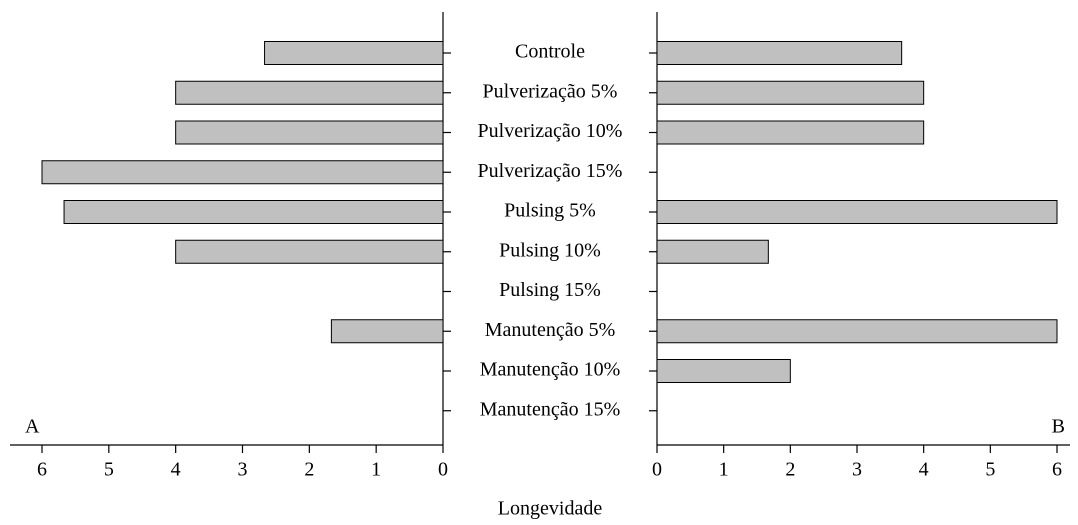  What do you see at coordinates (1058, 427) in the screenshot?
I see `panel-label: B` at bounding box center [1058, 427].